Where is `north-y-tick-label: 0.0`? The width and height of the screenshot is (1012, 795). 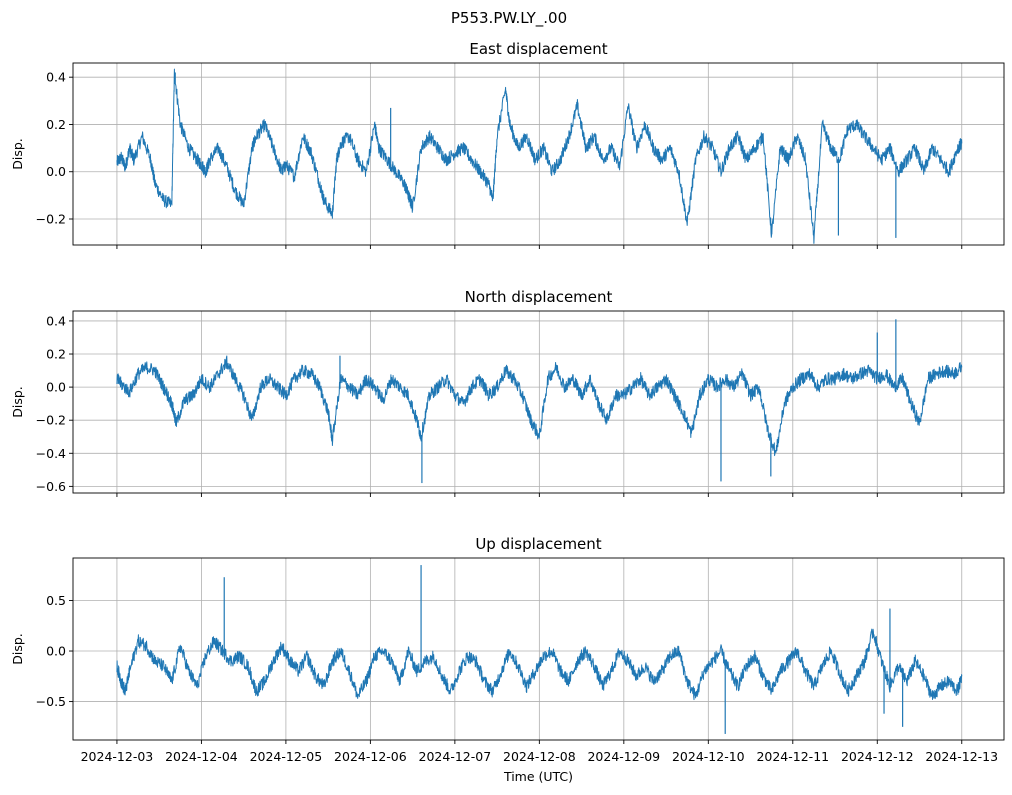
north-y-tick-label: 0.0 is located at coordinates (56, 387).